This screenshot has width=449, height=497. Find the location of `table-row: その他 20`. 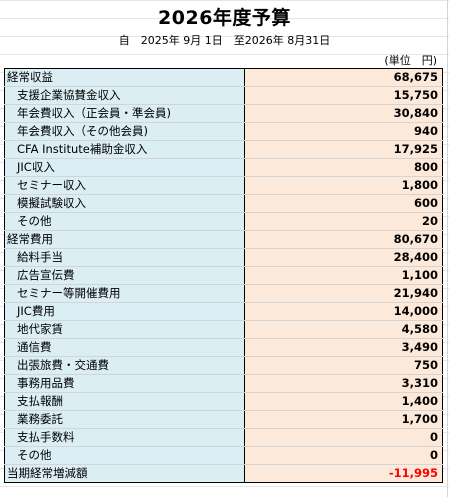

table-row: その他 20 is located at coordinates (223, 221).